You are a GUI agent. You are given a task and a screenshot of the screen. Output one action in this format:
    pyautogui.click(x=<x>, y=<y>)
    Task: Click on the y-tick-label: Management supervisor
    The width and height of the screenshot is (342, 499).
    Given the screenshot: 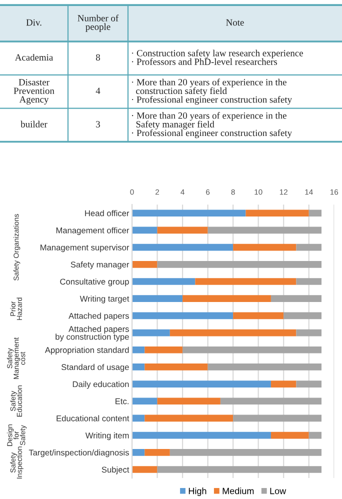 What is the action you would take?
    pyautogui.click(x=85, y=248)
    